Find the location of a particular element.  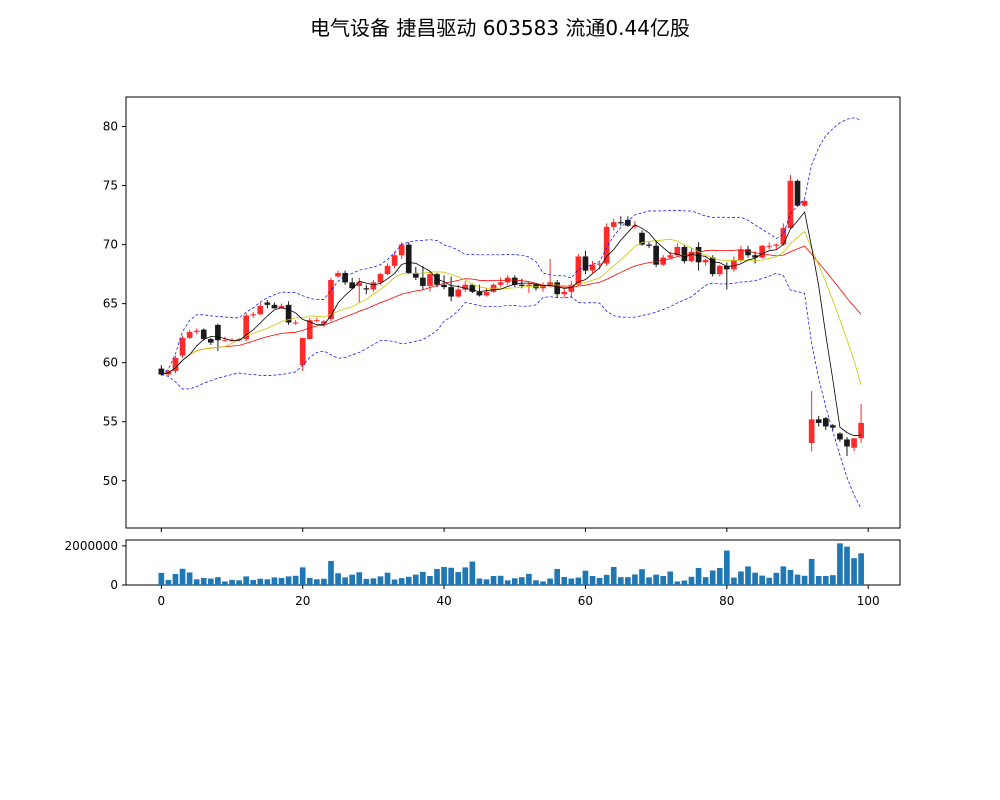

volume-xtick-label: 20 is located at coordinates (302, 601).